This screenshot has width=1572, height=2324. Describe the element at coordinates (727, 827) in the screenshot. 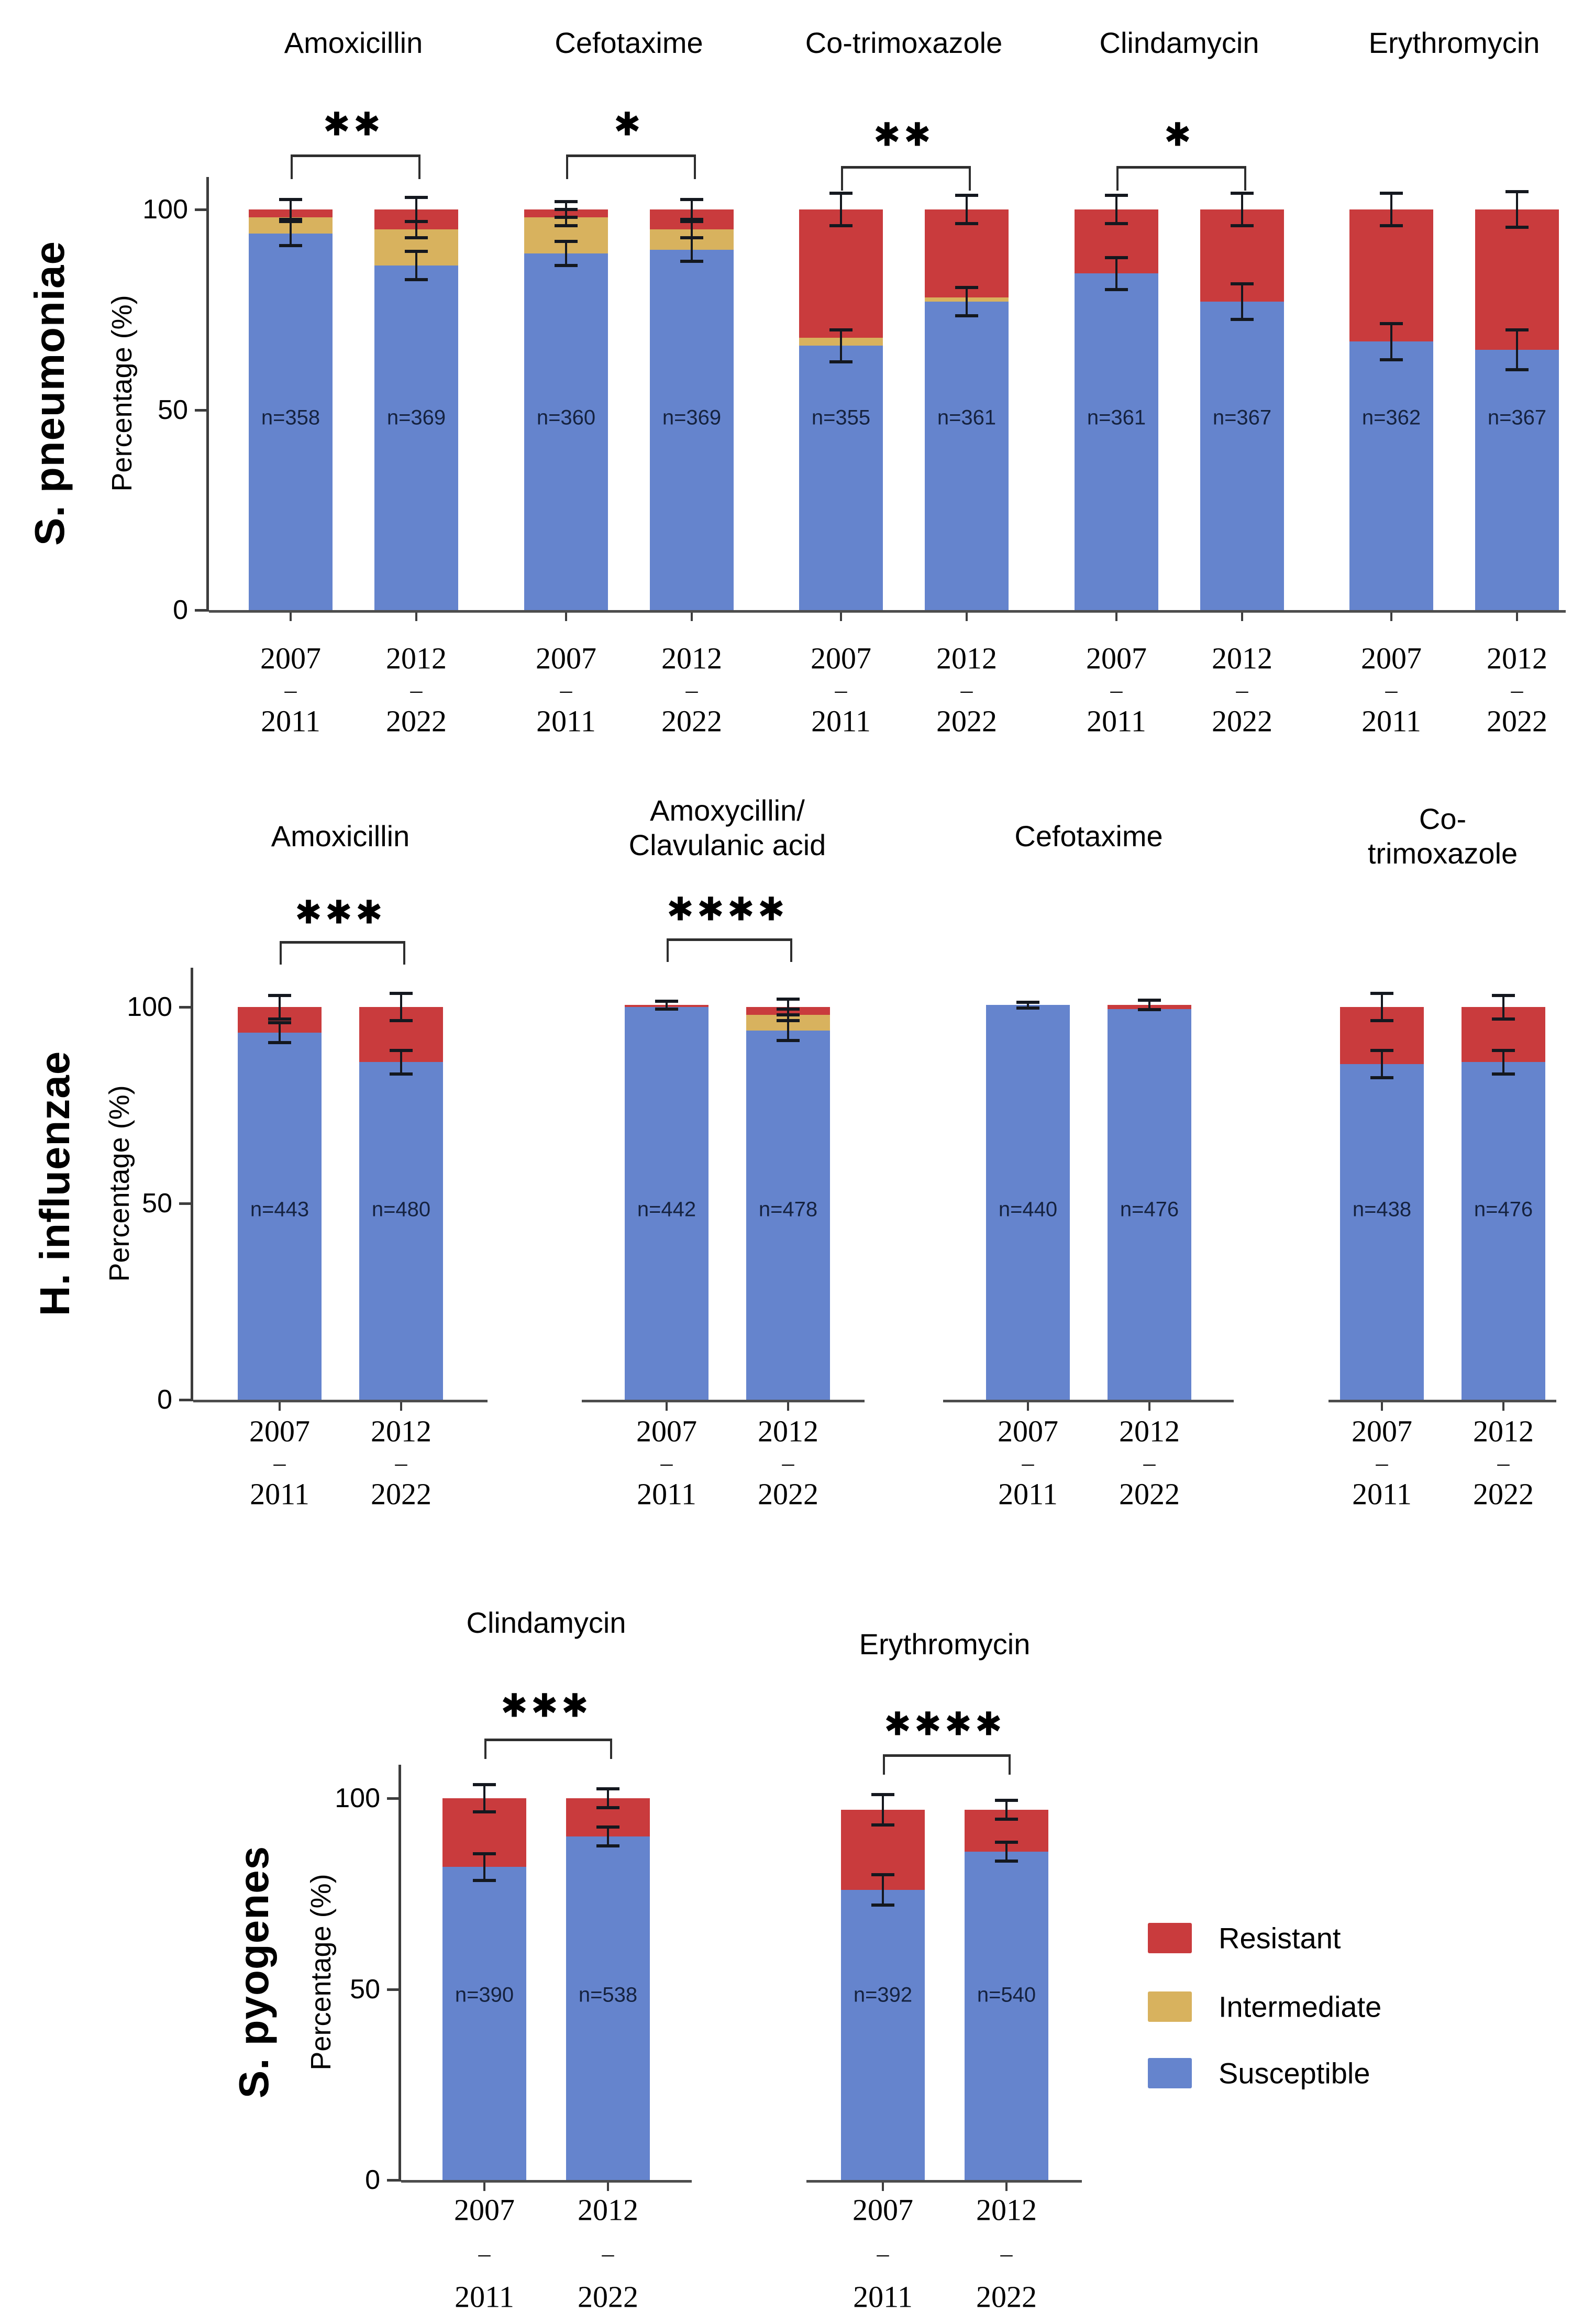

I see `group-title: Amoxycillin/ Clavulanic acid` at that location.